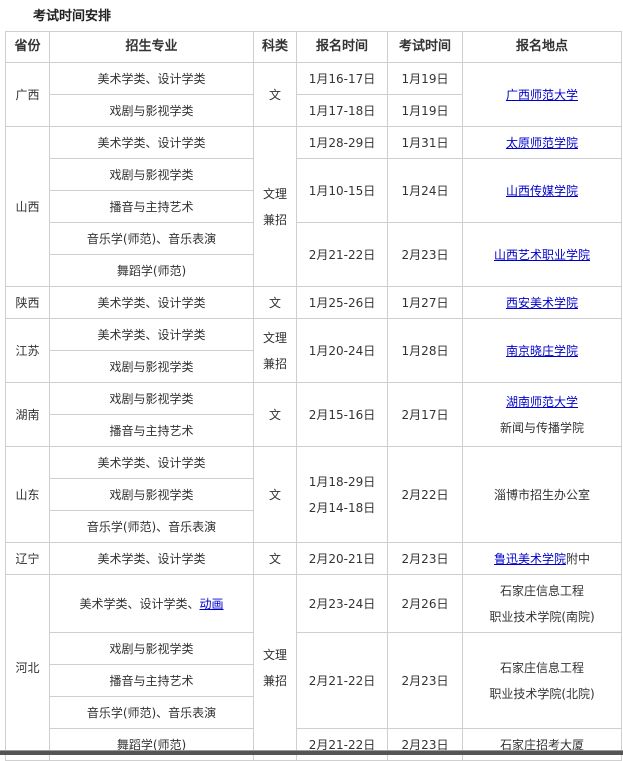  What do you see at coordinates (342, 603) in the screenshot?
I see `registration-time-cell: 2月23-24日` at bounding box center [342, 603].